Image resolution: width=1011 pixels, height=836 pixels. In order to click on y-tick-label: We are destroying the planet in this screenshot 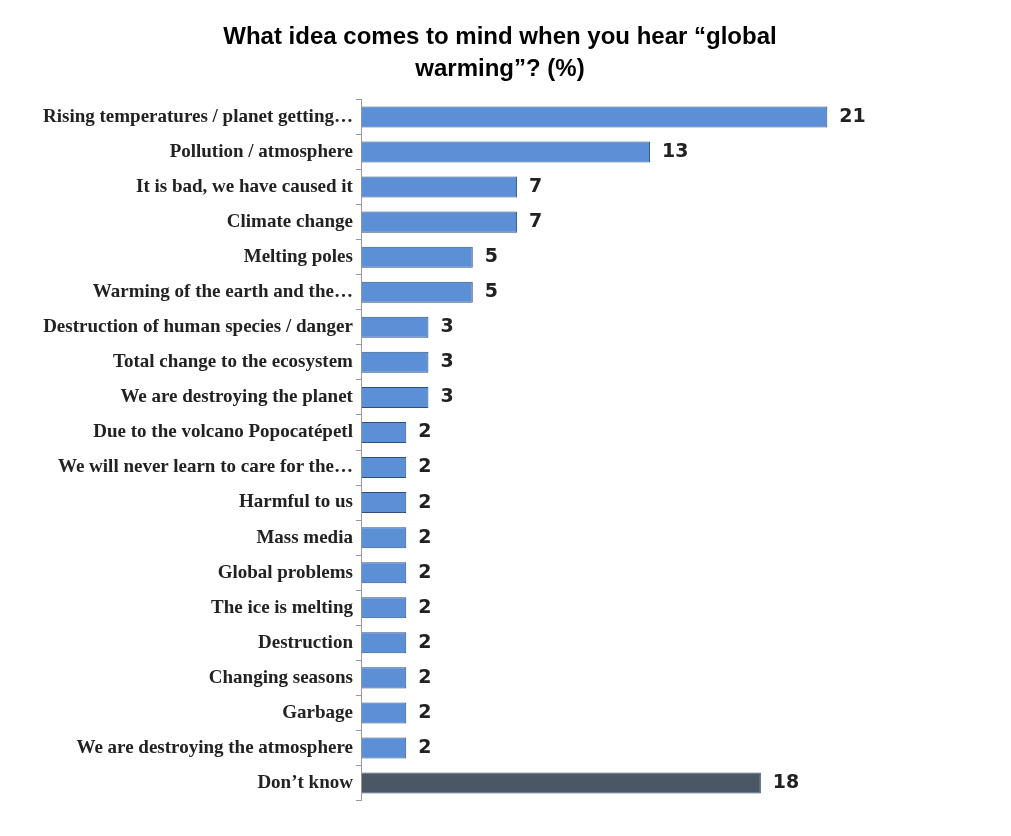, I will do `click(237, 396)`.